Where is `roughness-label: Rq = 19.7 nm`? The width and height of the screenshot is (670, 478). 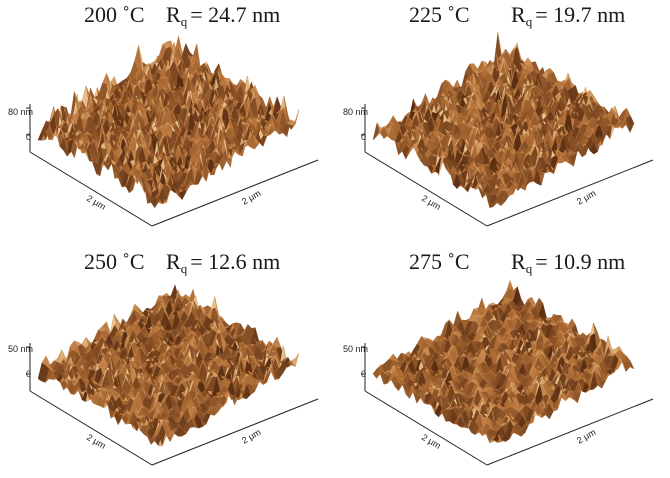 roughness-label: Rq = 19.7 nm is located at coordinates (568, 16).